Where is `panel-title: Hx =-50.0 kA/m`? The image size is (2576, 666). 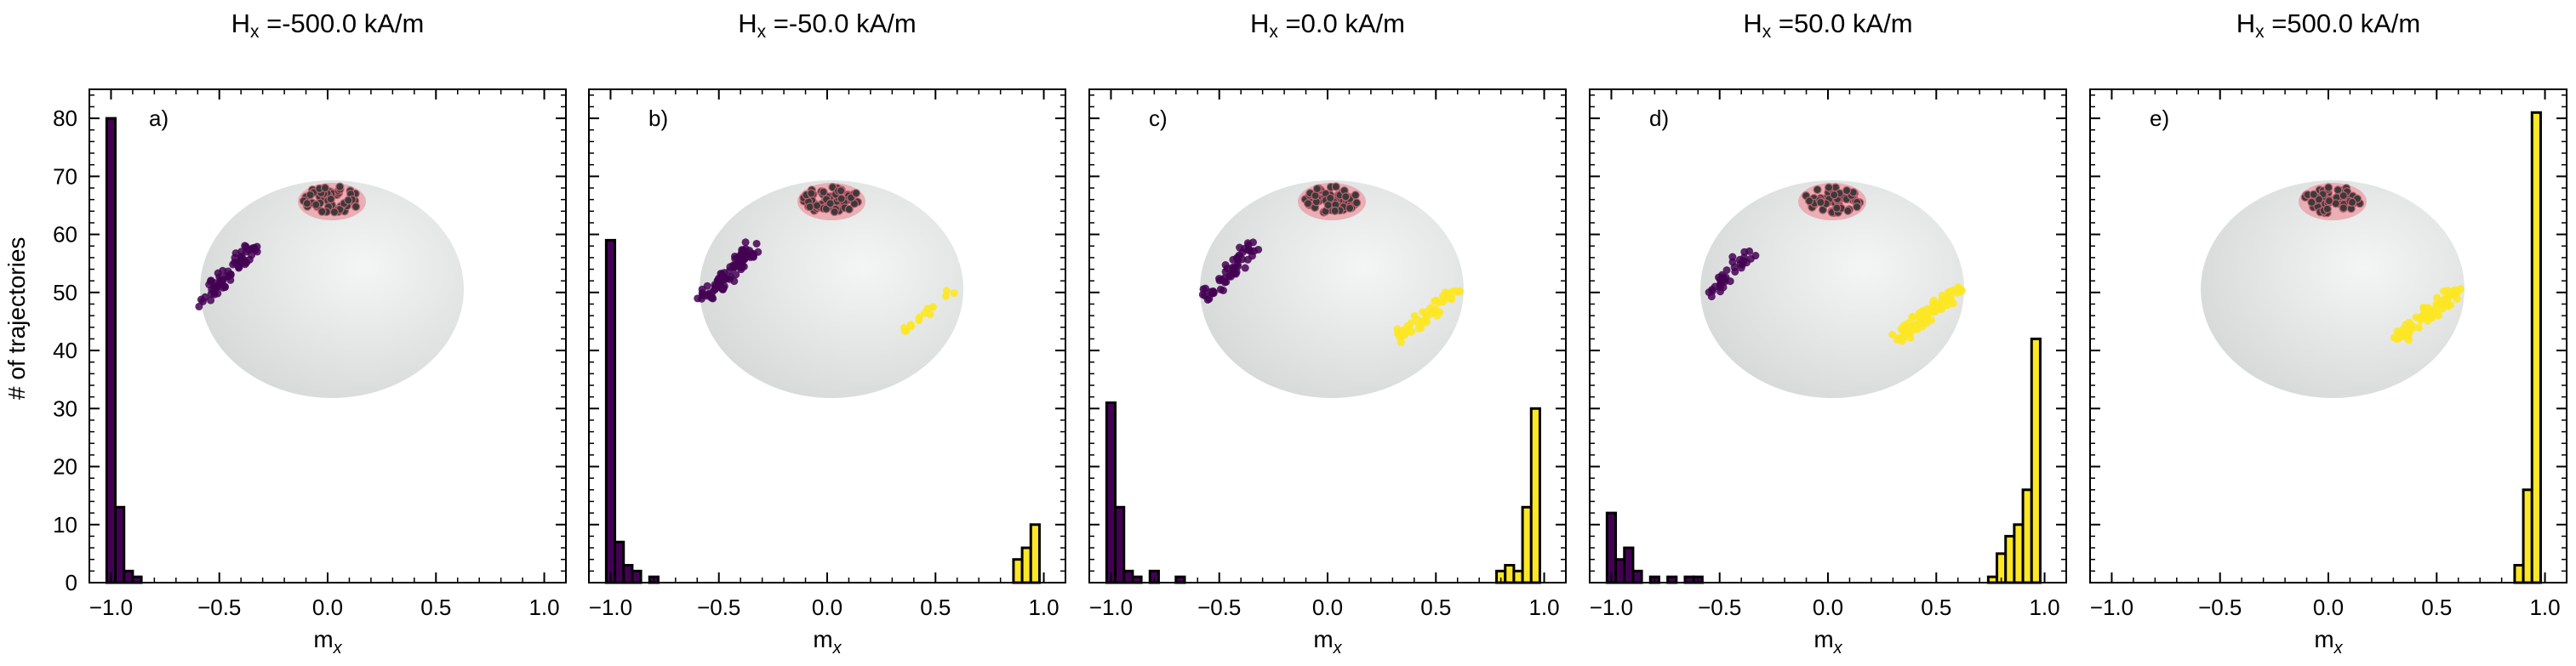
panel-title: Hx =-50.0 kA/m is located at coordinates (827, 25).